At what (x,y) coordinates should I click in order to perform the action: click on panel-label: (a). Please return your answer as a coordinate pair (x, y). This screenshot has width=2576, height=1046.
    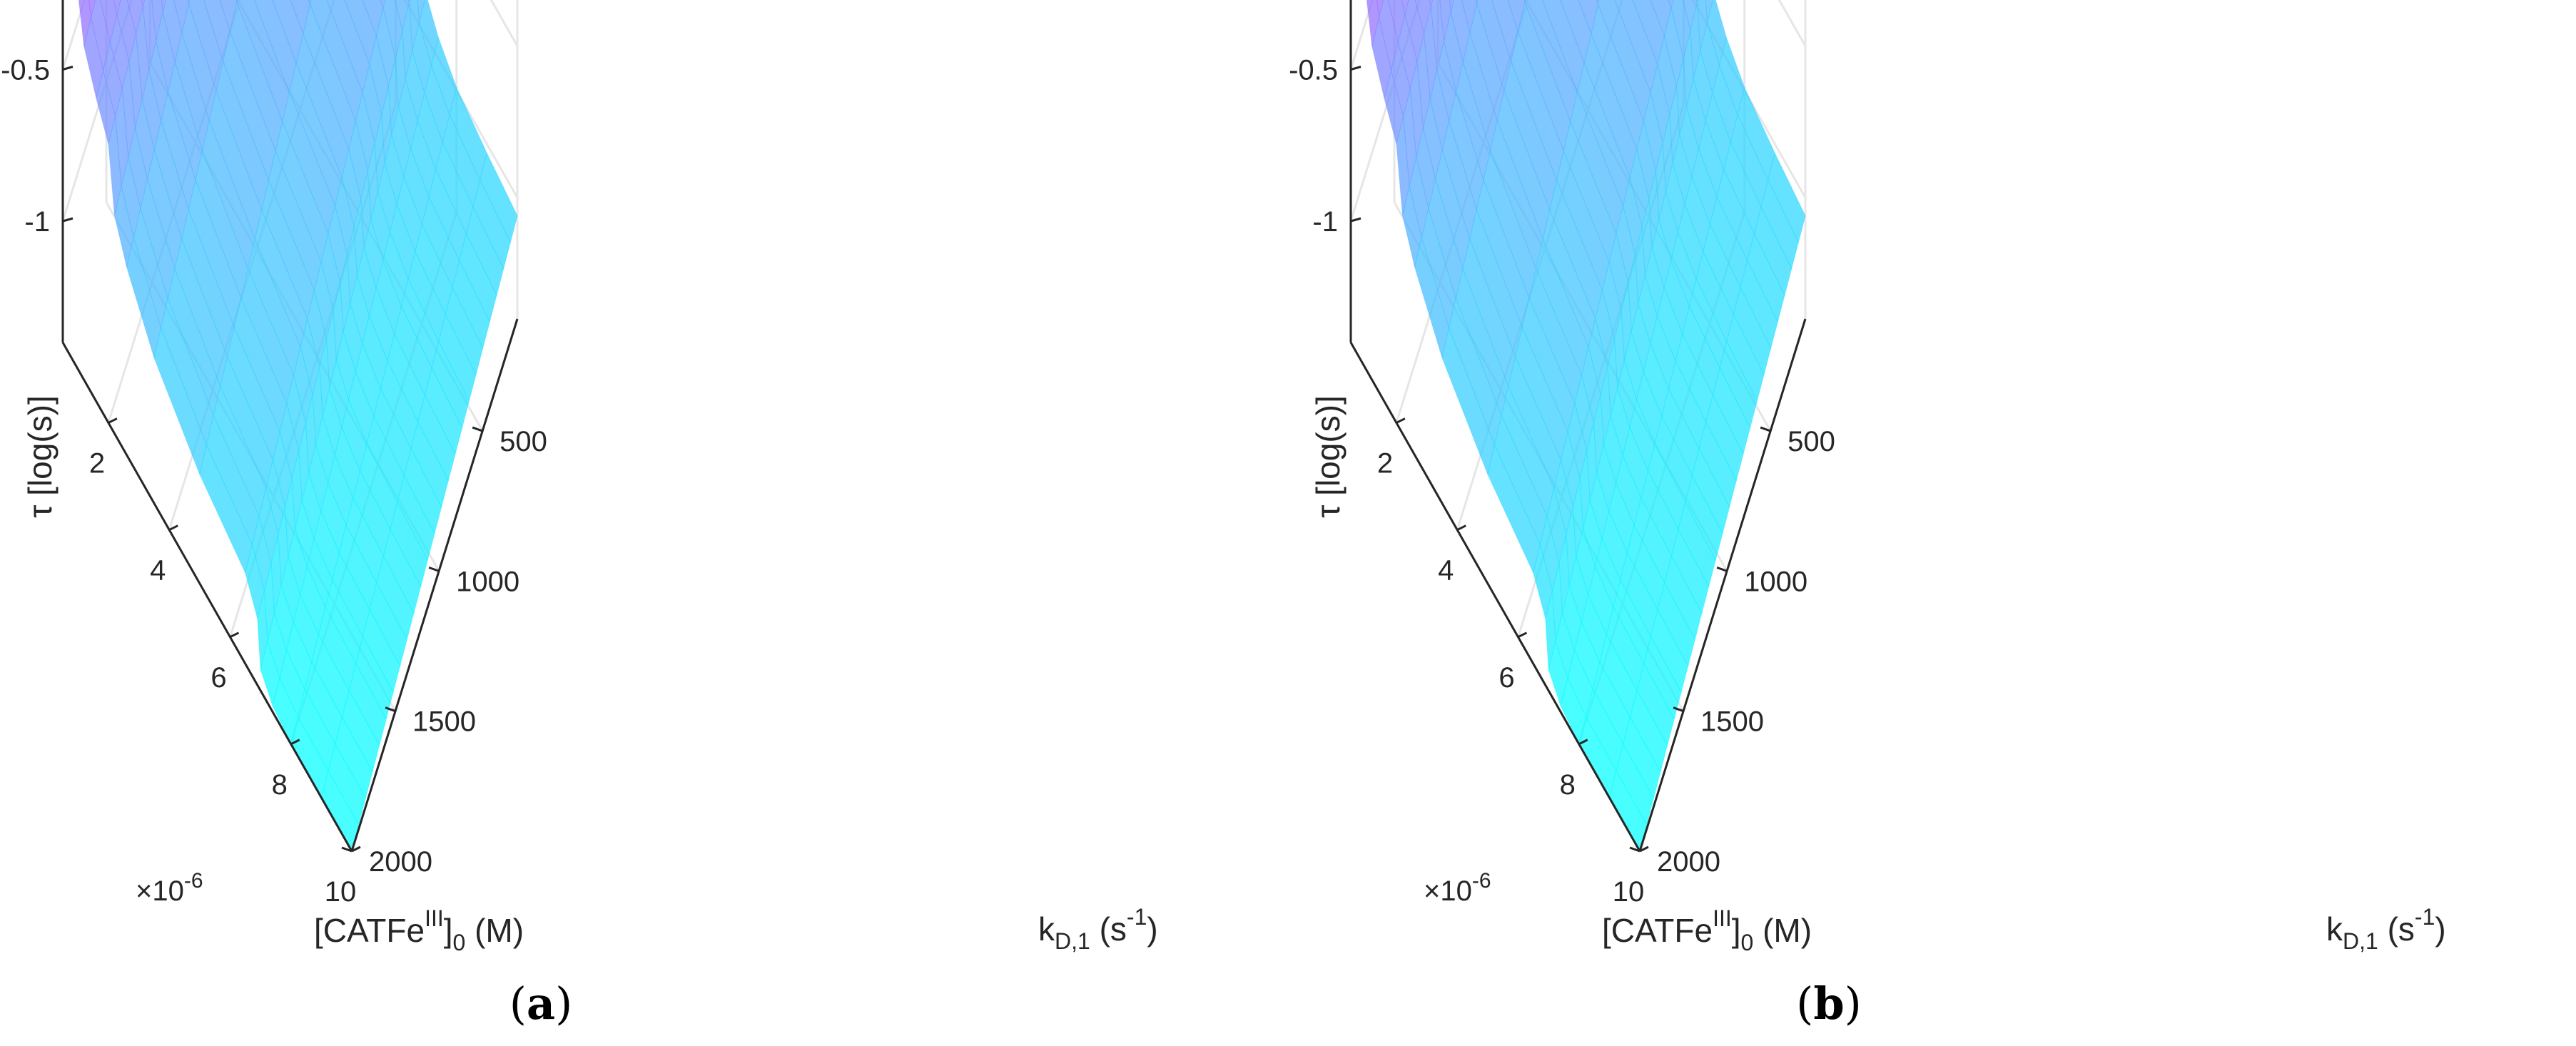
    Looking at the image, I should click on (541, 1004).